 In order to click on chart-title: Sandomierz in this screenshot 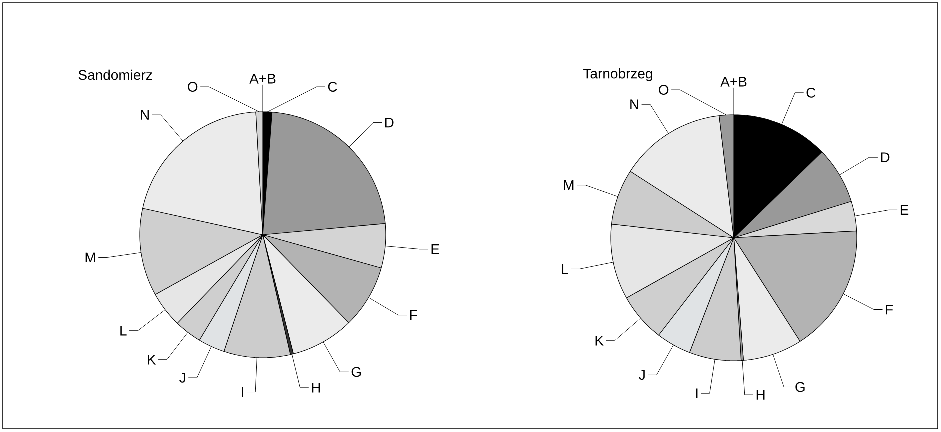, I will do `click(115, 75)`.